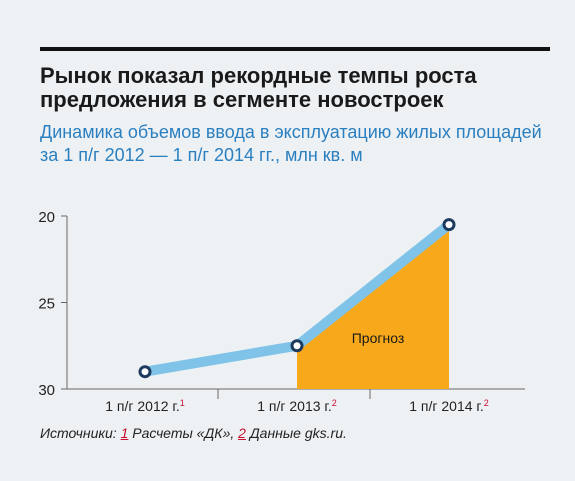 The height and width of the screenshot is (481, 575). I want to click on sources-ref-1: 1, so click(124, 433).